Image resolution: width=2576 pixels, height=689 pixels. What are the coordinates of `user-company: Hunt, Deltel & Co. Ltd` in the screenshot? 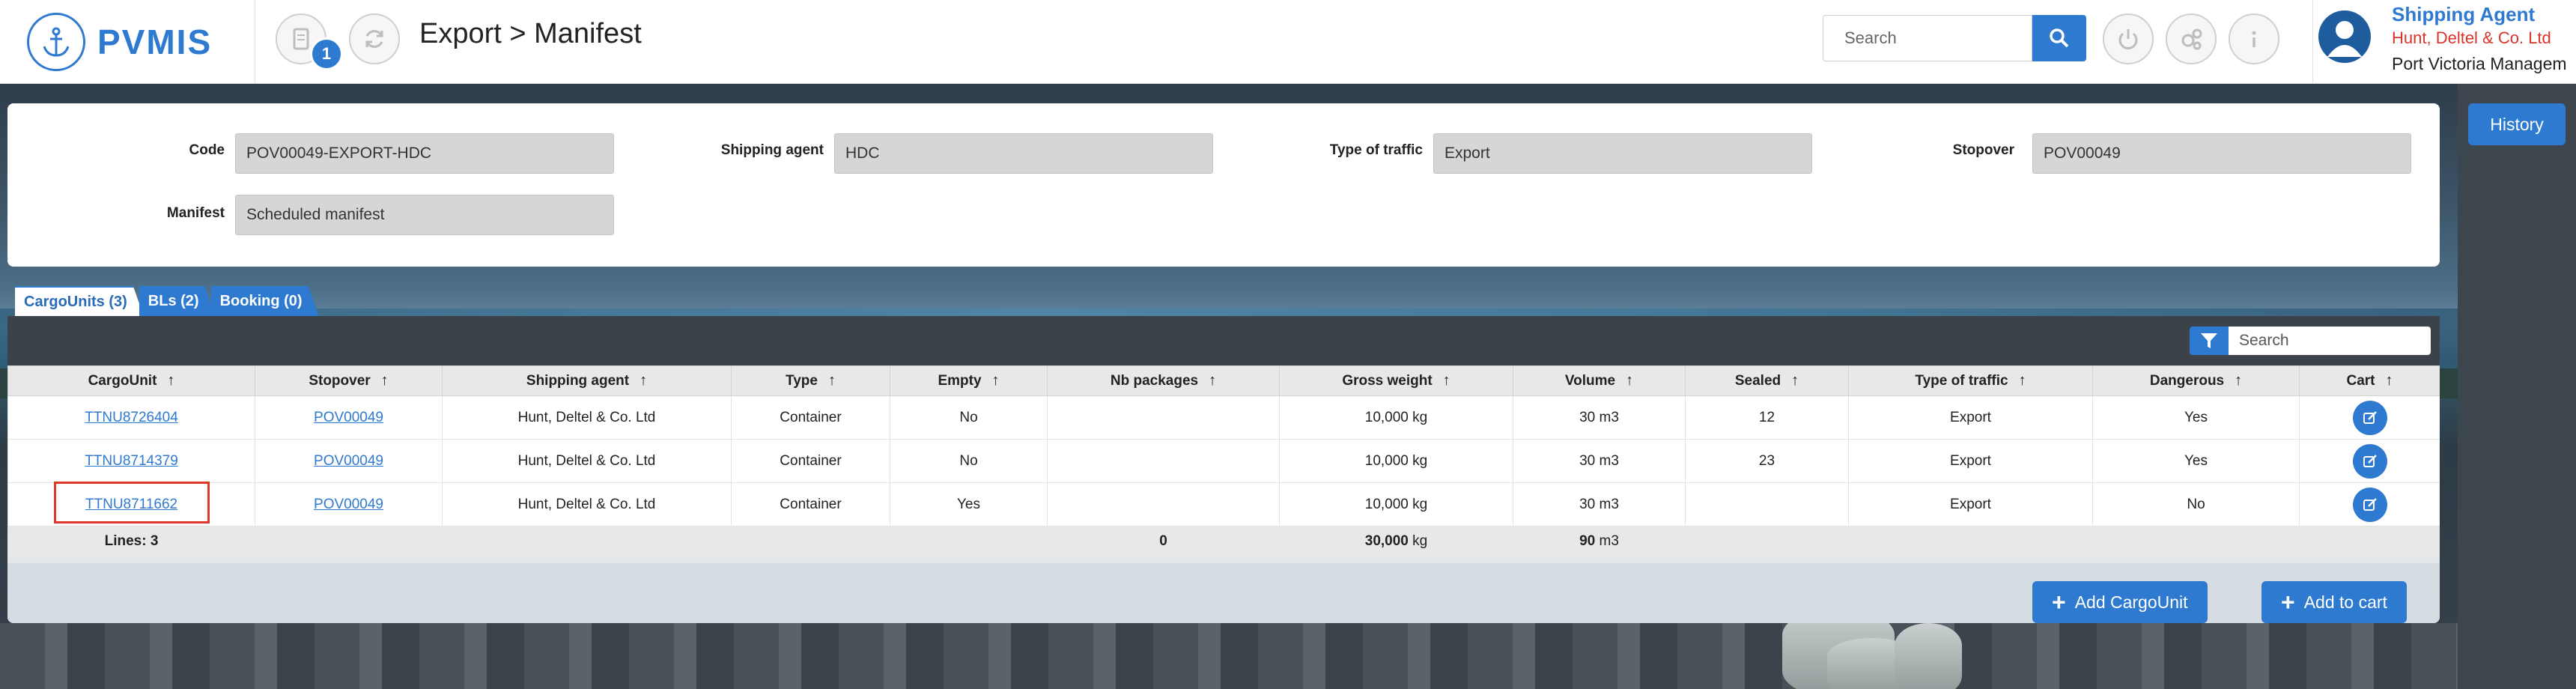 It's located at (2471, 37).